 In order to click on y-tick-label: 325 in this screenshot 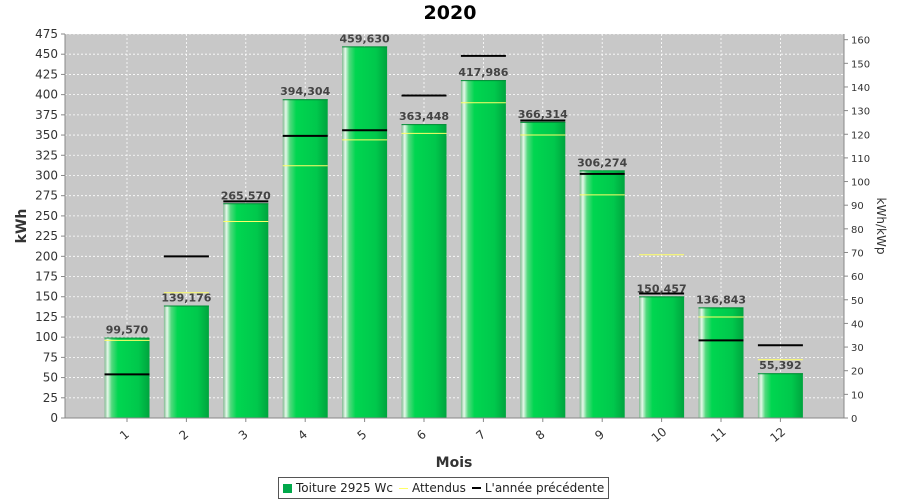, I will do `click(46, 155)`.